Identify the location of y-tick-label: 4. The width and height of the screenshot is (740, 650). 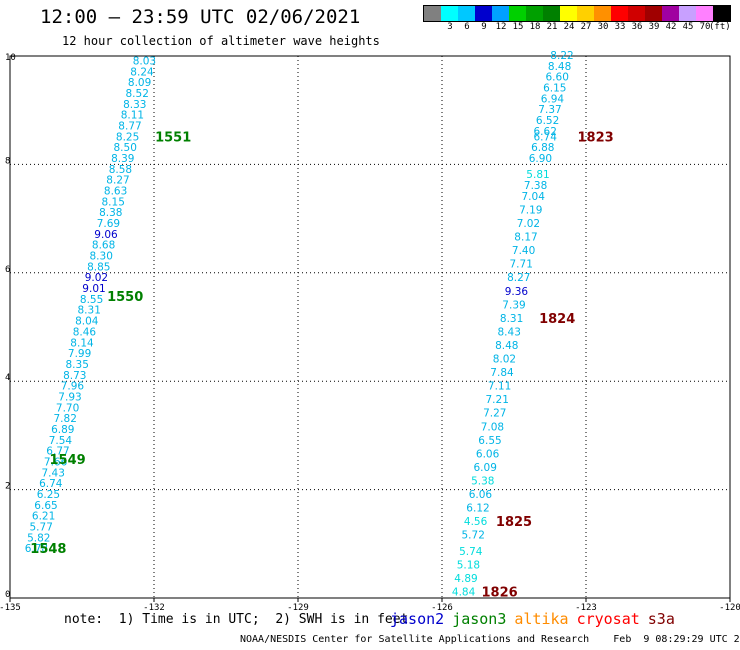
(7, 378).